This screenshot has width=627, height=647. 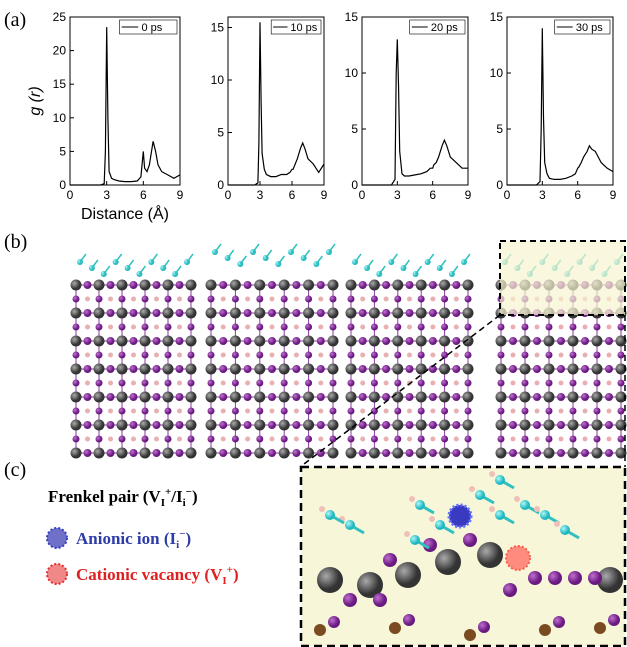 I want to click on legend-box, so click(x=148, y=27).